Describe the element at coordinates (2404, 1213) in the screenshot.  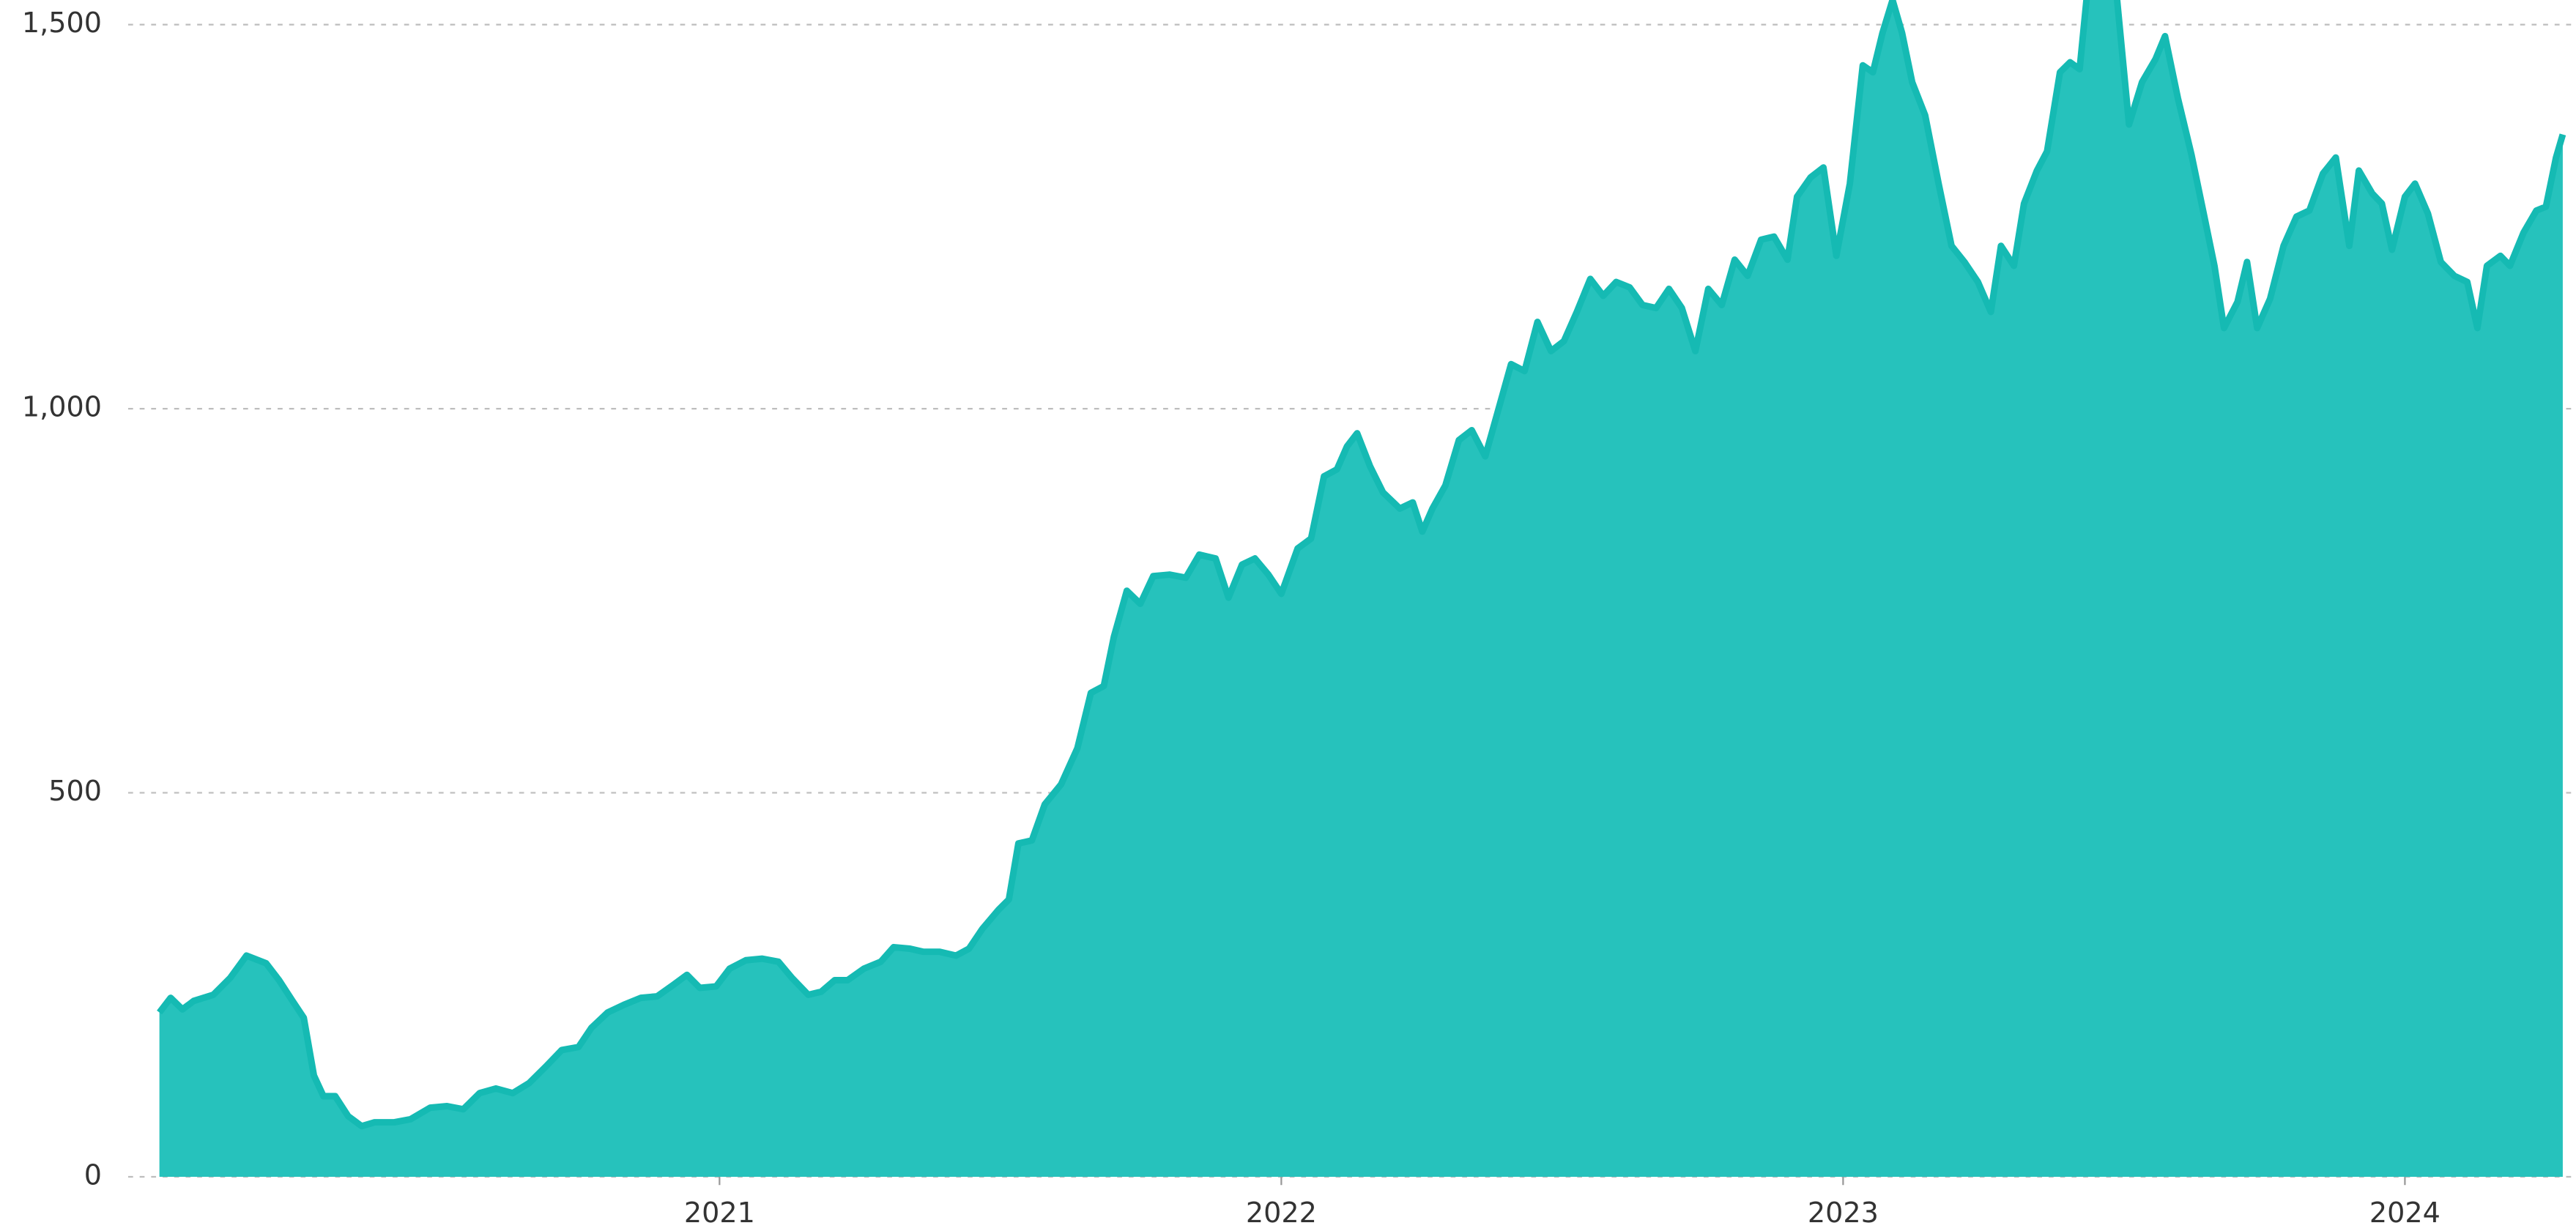
I see `x-tick-label: 2024` at that location.